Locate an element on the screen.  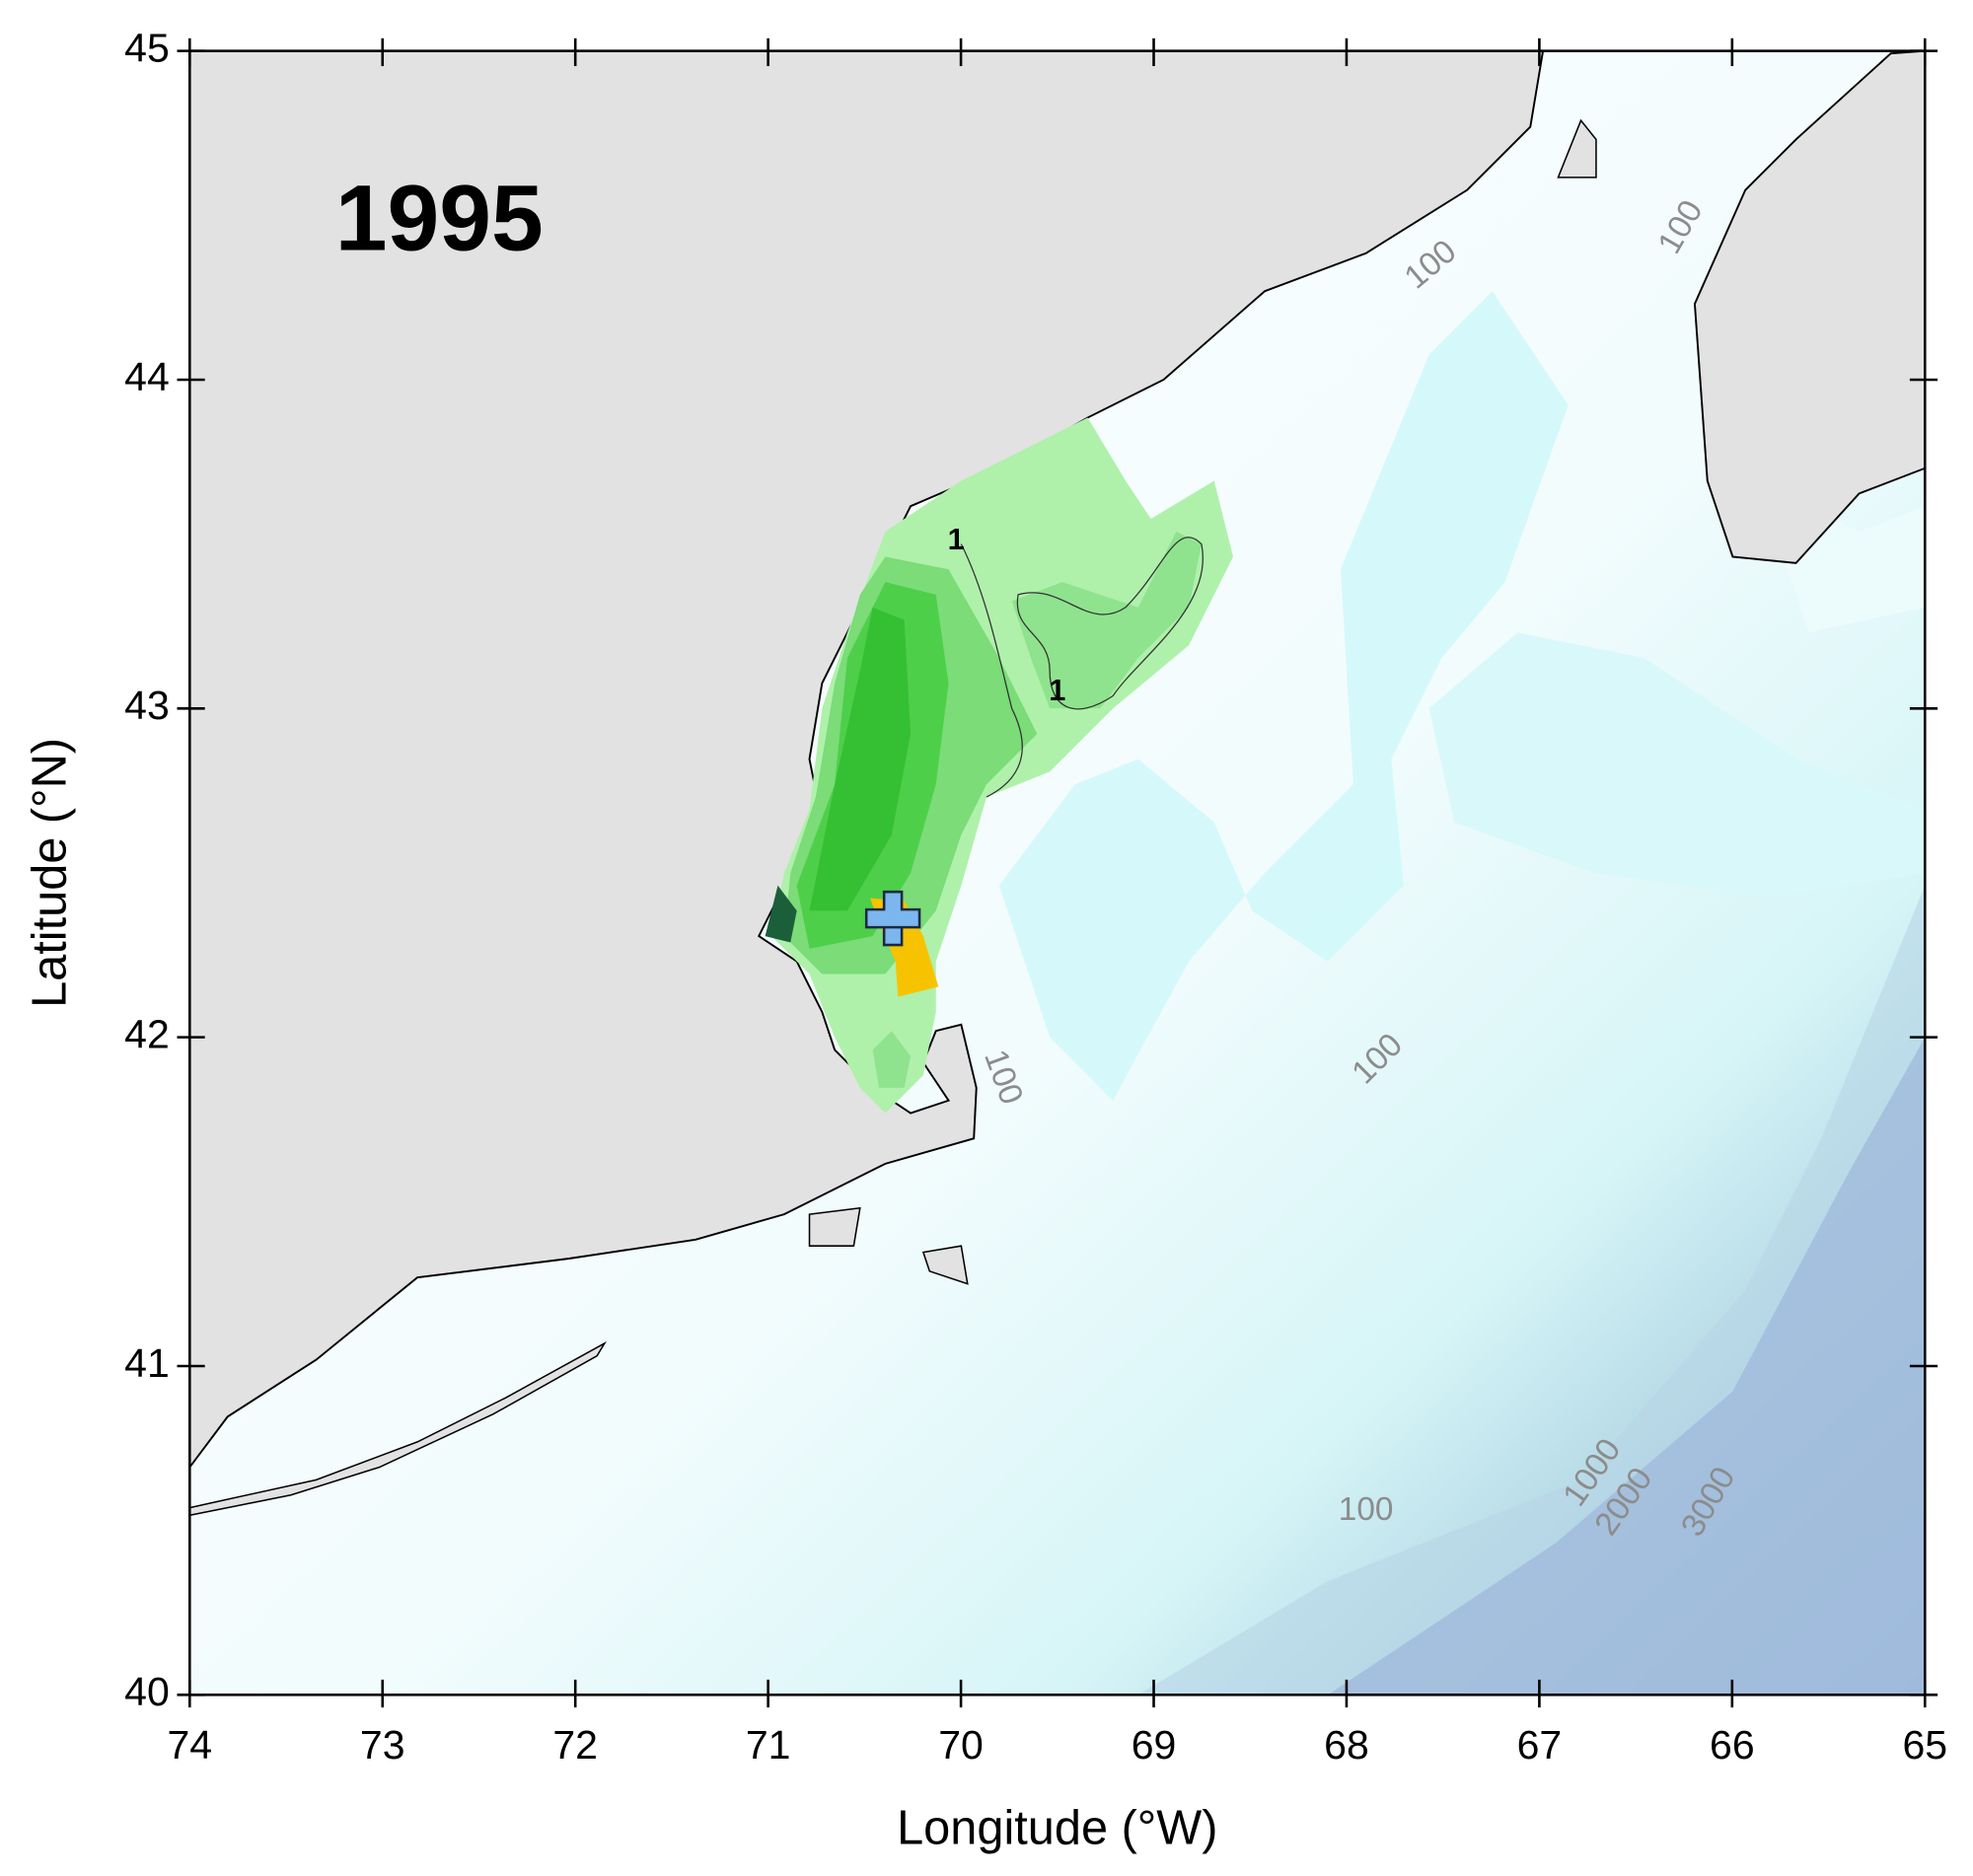
concentration-peak is located at coordinates (781, 914).